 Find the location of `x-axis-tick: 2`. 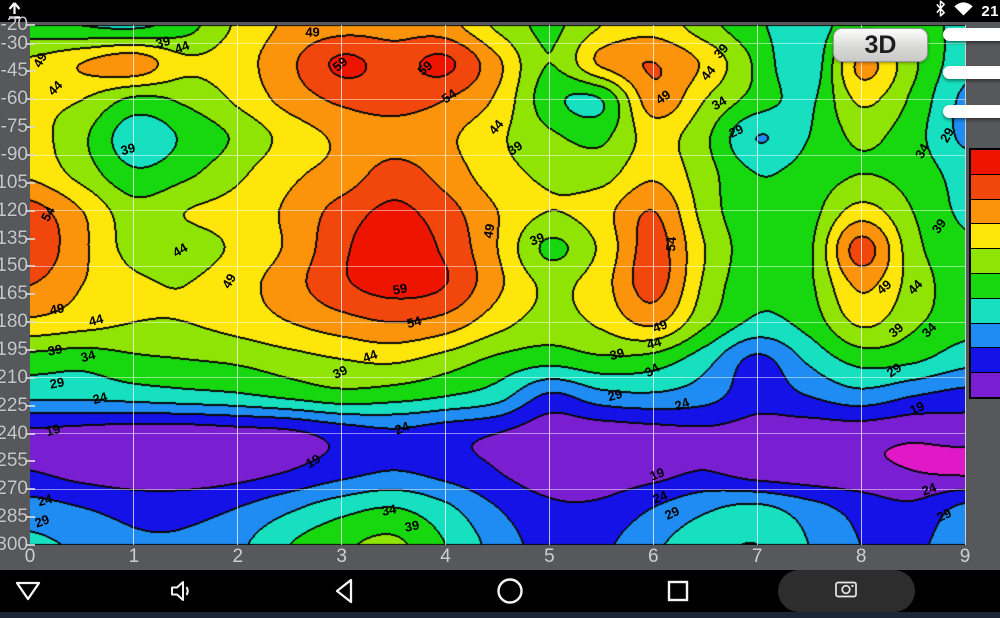

x-axis-tick: 2 is located at coordinates (238, 556).